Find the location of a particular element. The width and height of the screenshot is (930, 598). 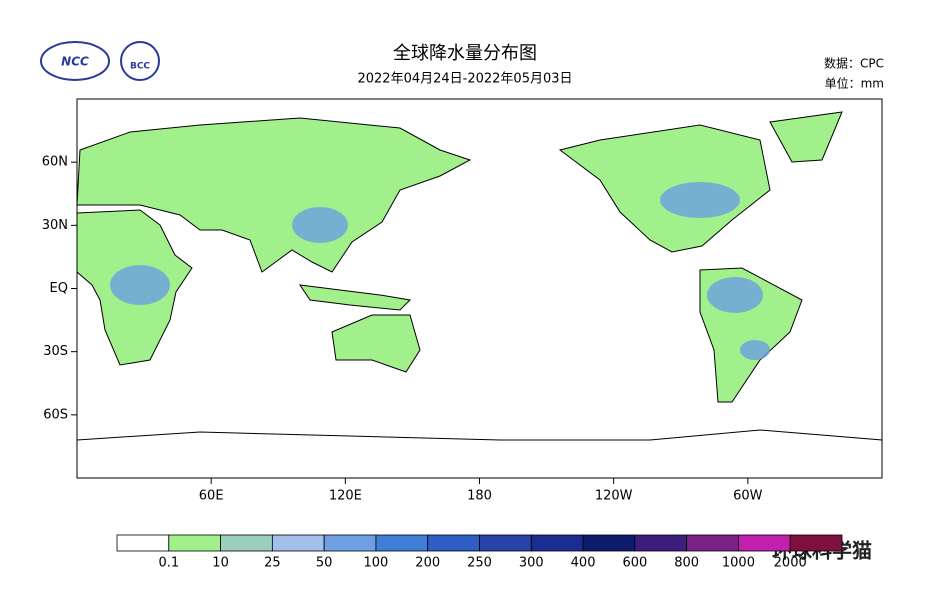

legend-label: 0.1 is located at coordinates (168, 563).